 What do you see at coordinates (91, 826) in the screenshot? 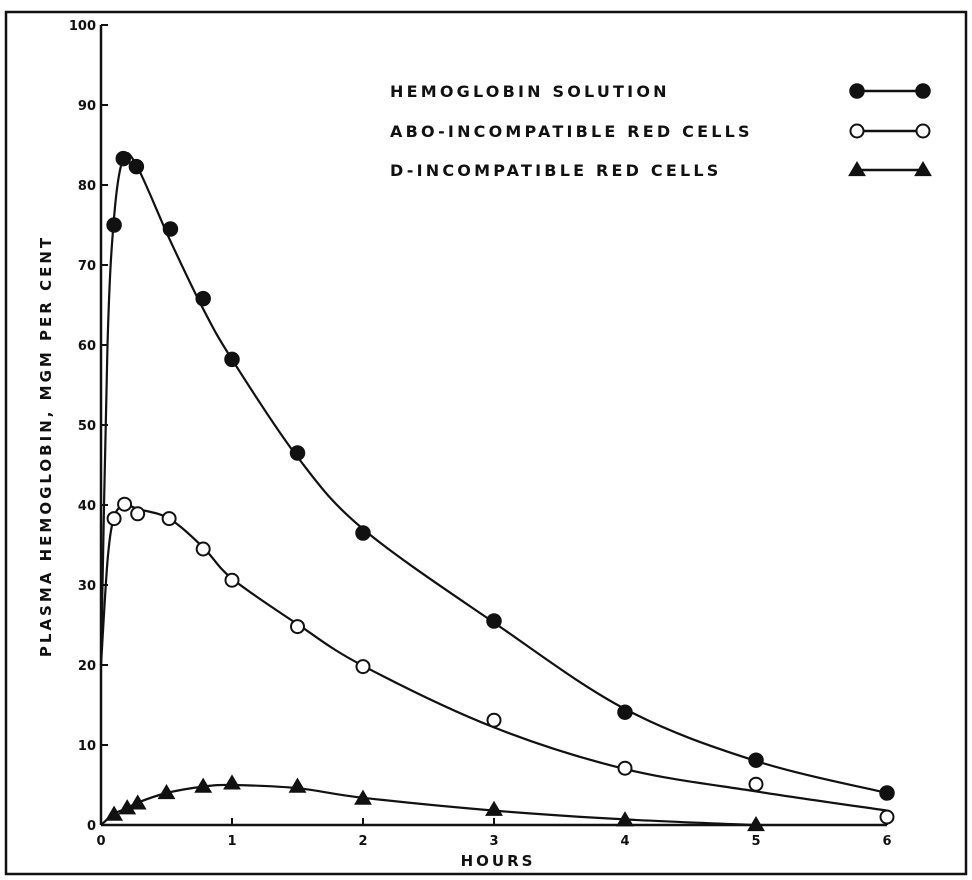
I see `y-tick-label: 0` at bounding box center [91, 826].